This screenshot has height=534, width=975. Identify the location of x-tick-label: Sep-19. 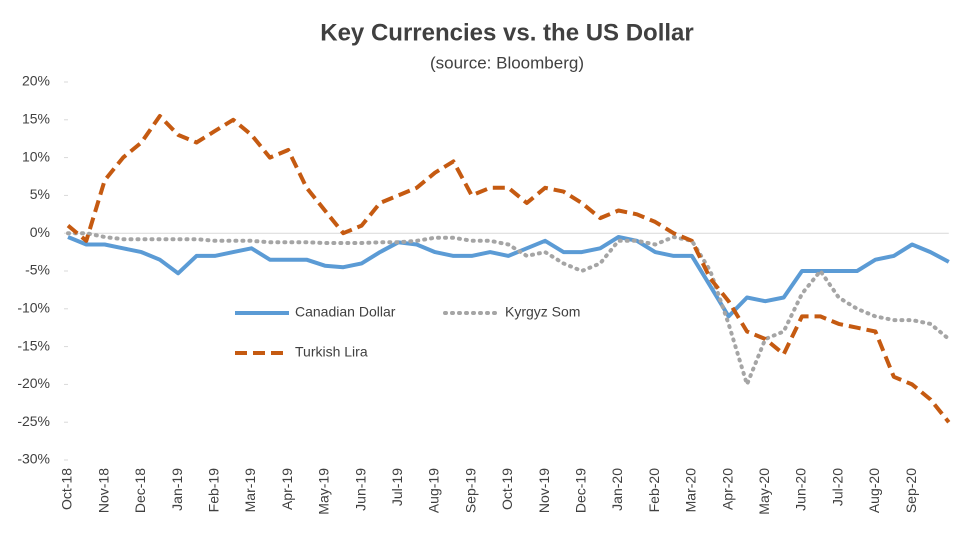
(470, 490).